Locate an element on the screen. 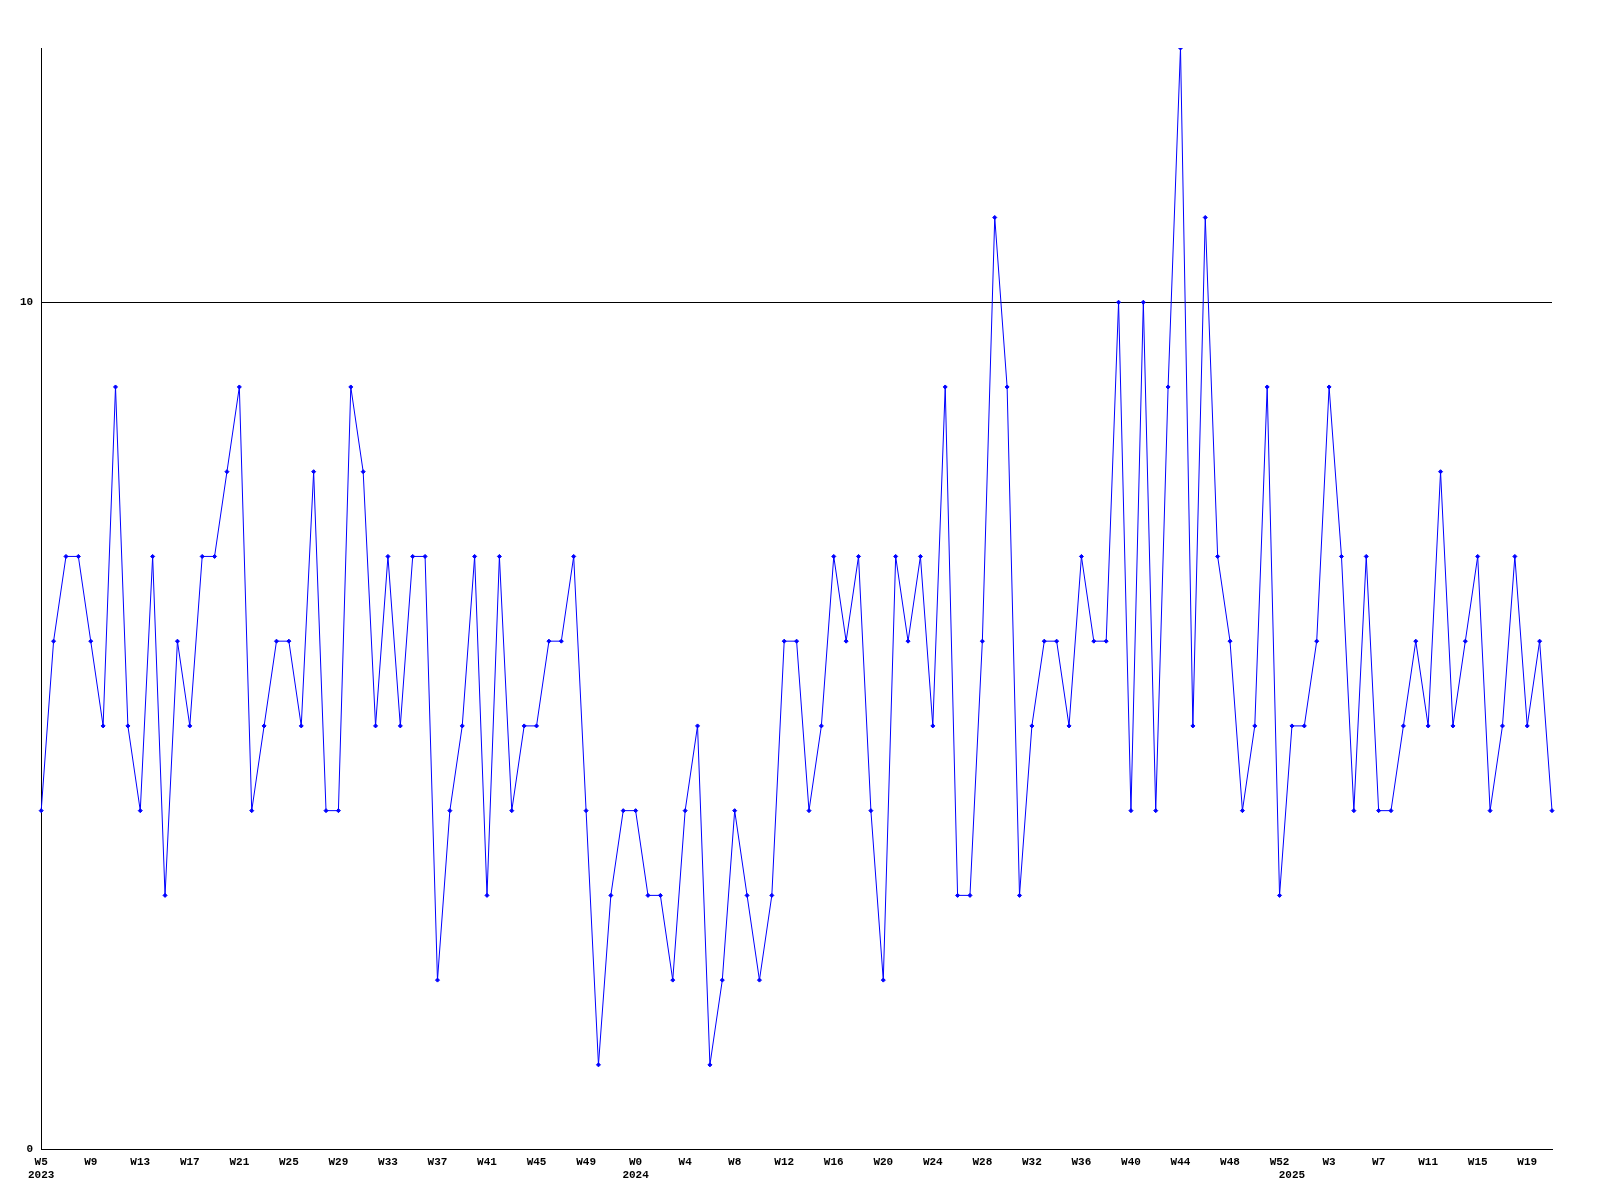 This screenshot has width=1600, height=1200. x-tick-label: W37 is located at coordinates (437, 1161).